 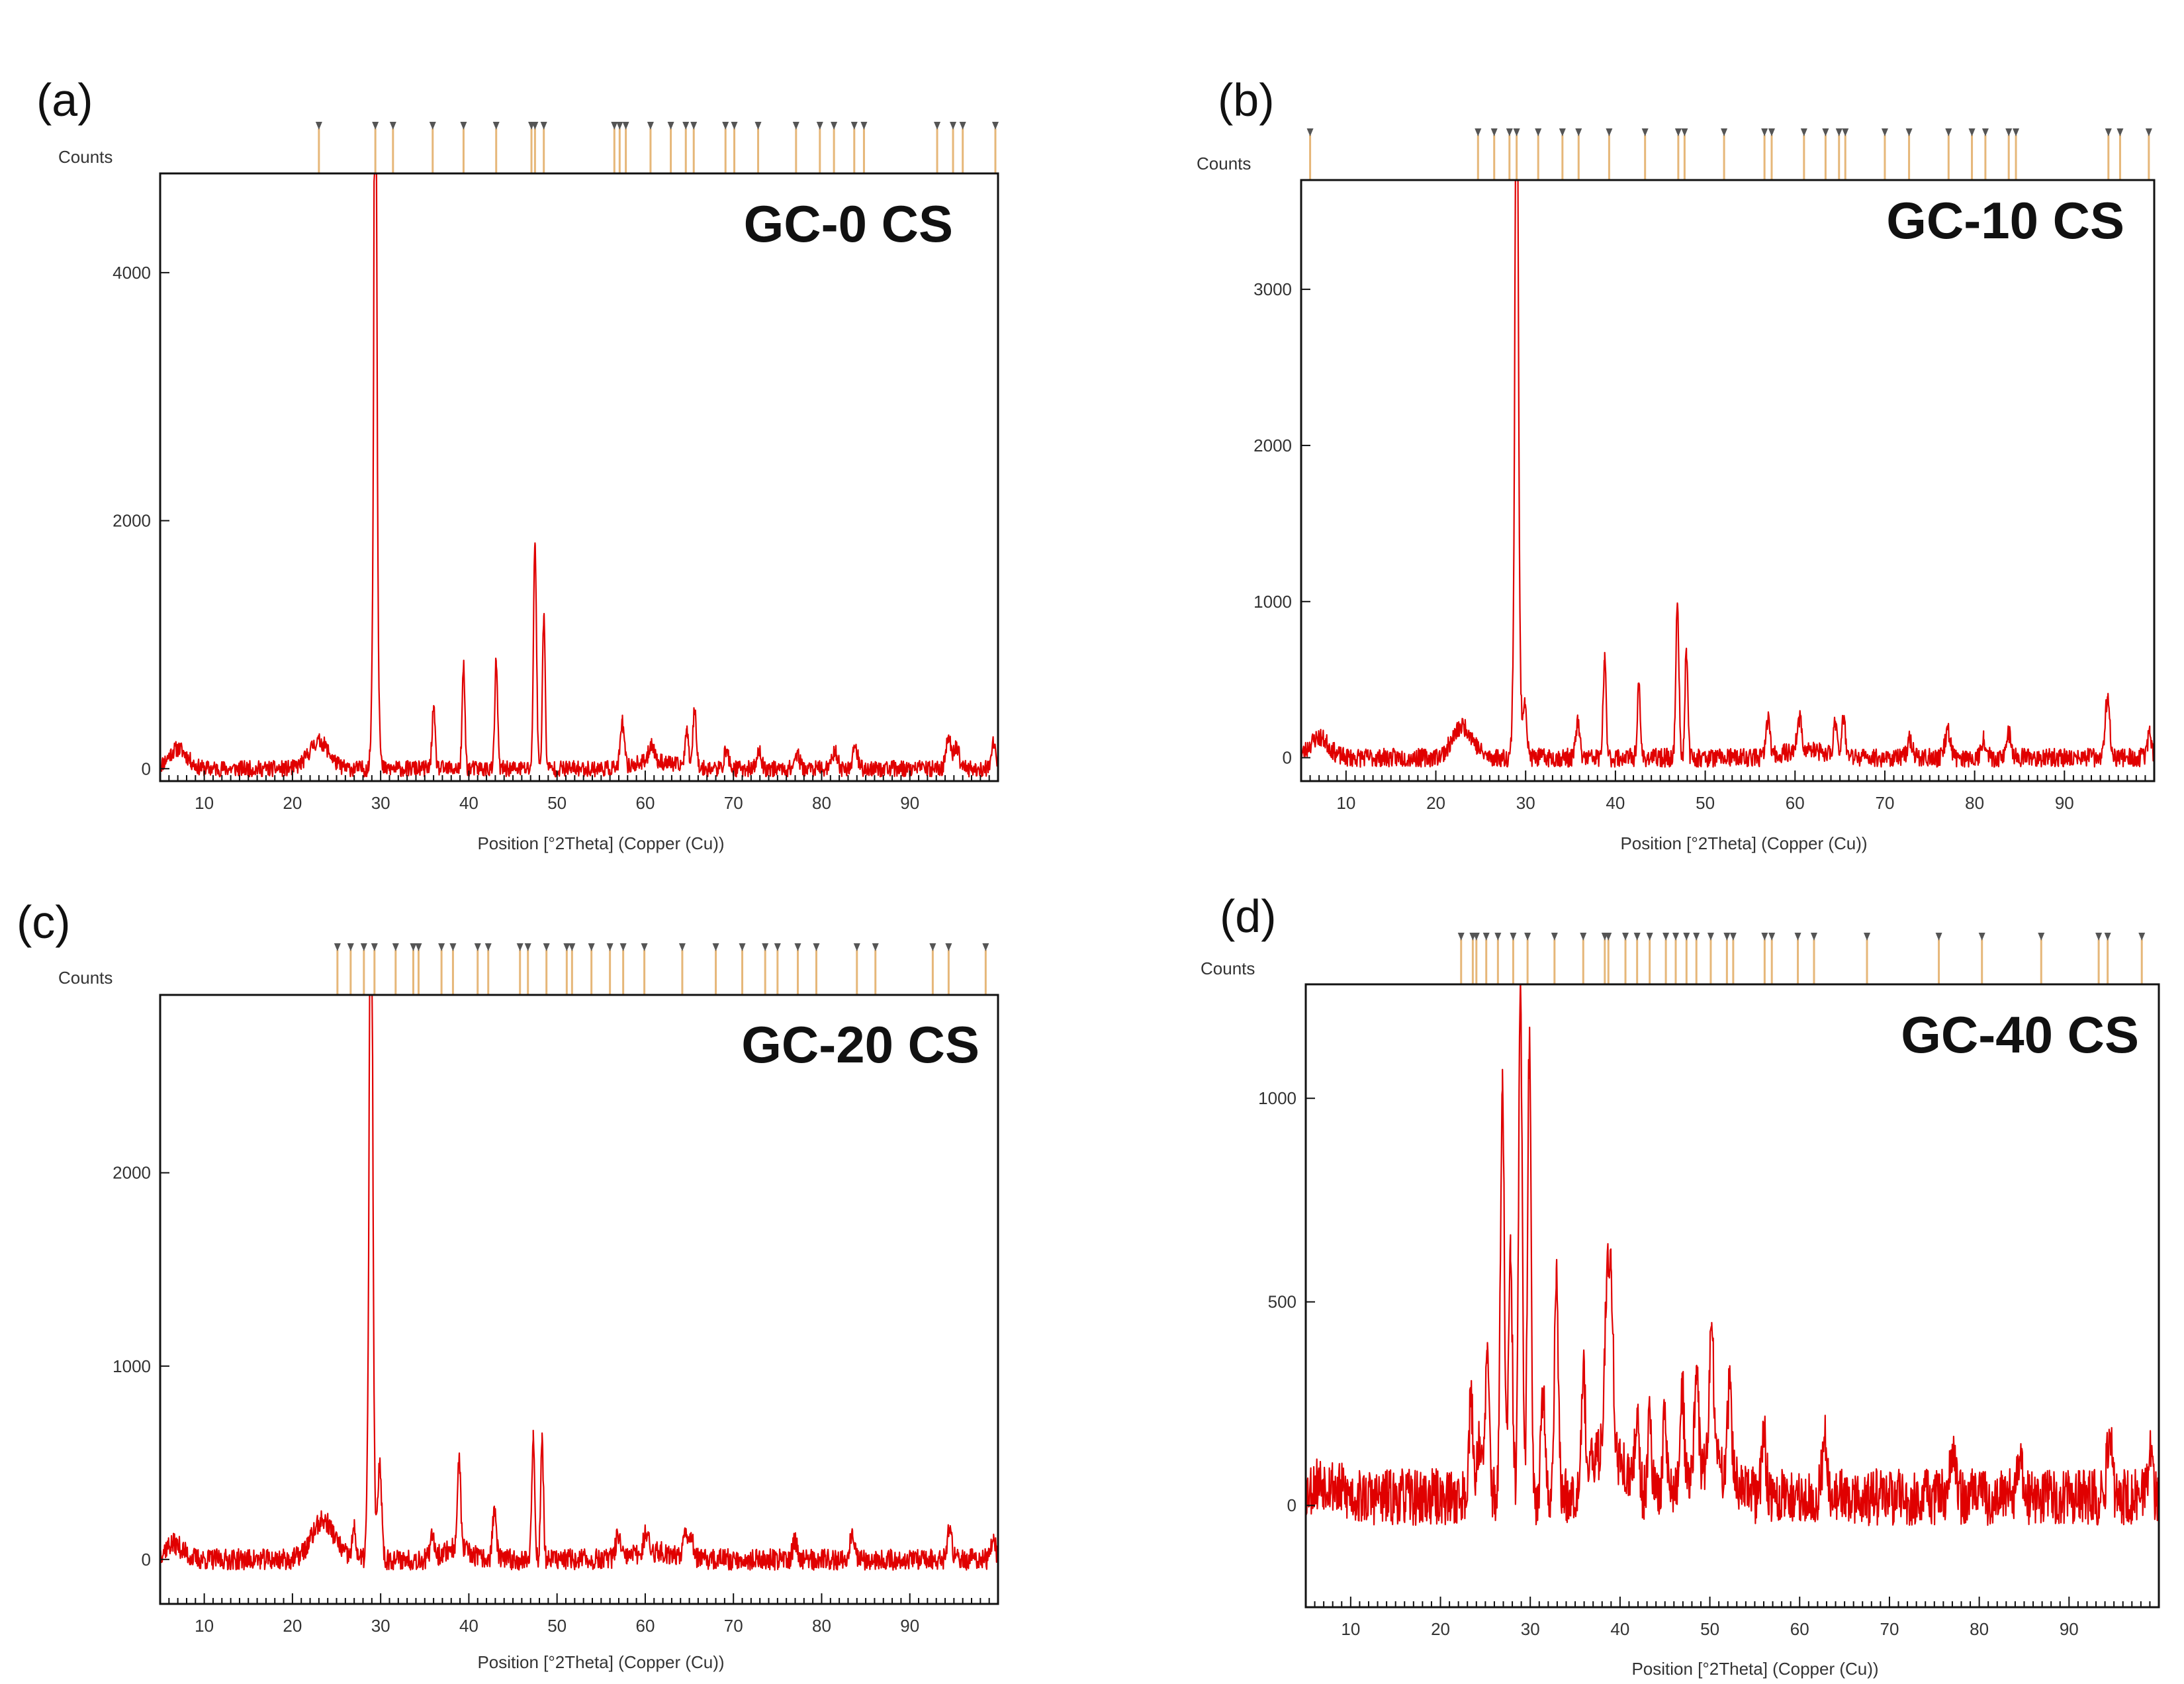 I want to click on sample-label: GC-10 CS, so click(x=2005, y=220).